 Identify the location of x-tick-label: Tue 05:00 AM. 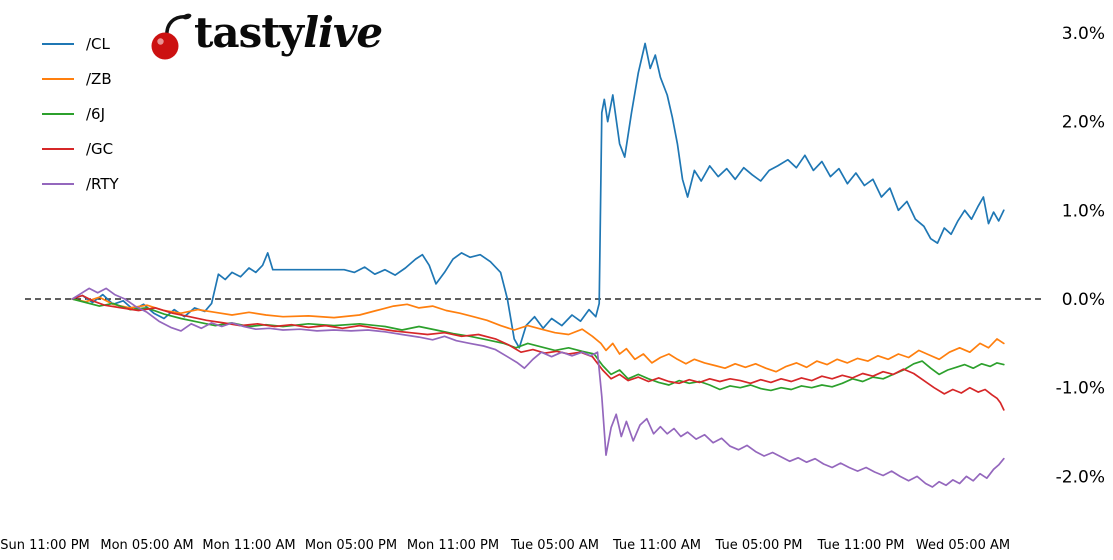
(554, 545).